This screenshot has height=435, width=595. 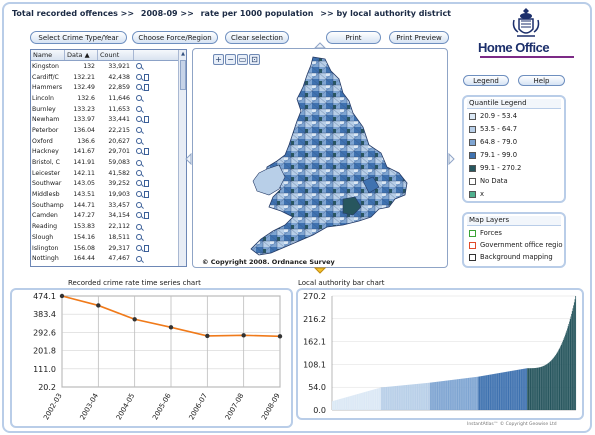 I want to click on title-part-measure: Total recorded offences >>, so click(x=73, y=13).